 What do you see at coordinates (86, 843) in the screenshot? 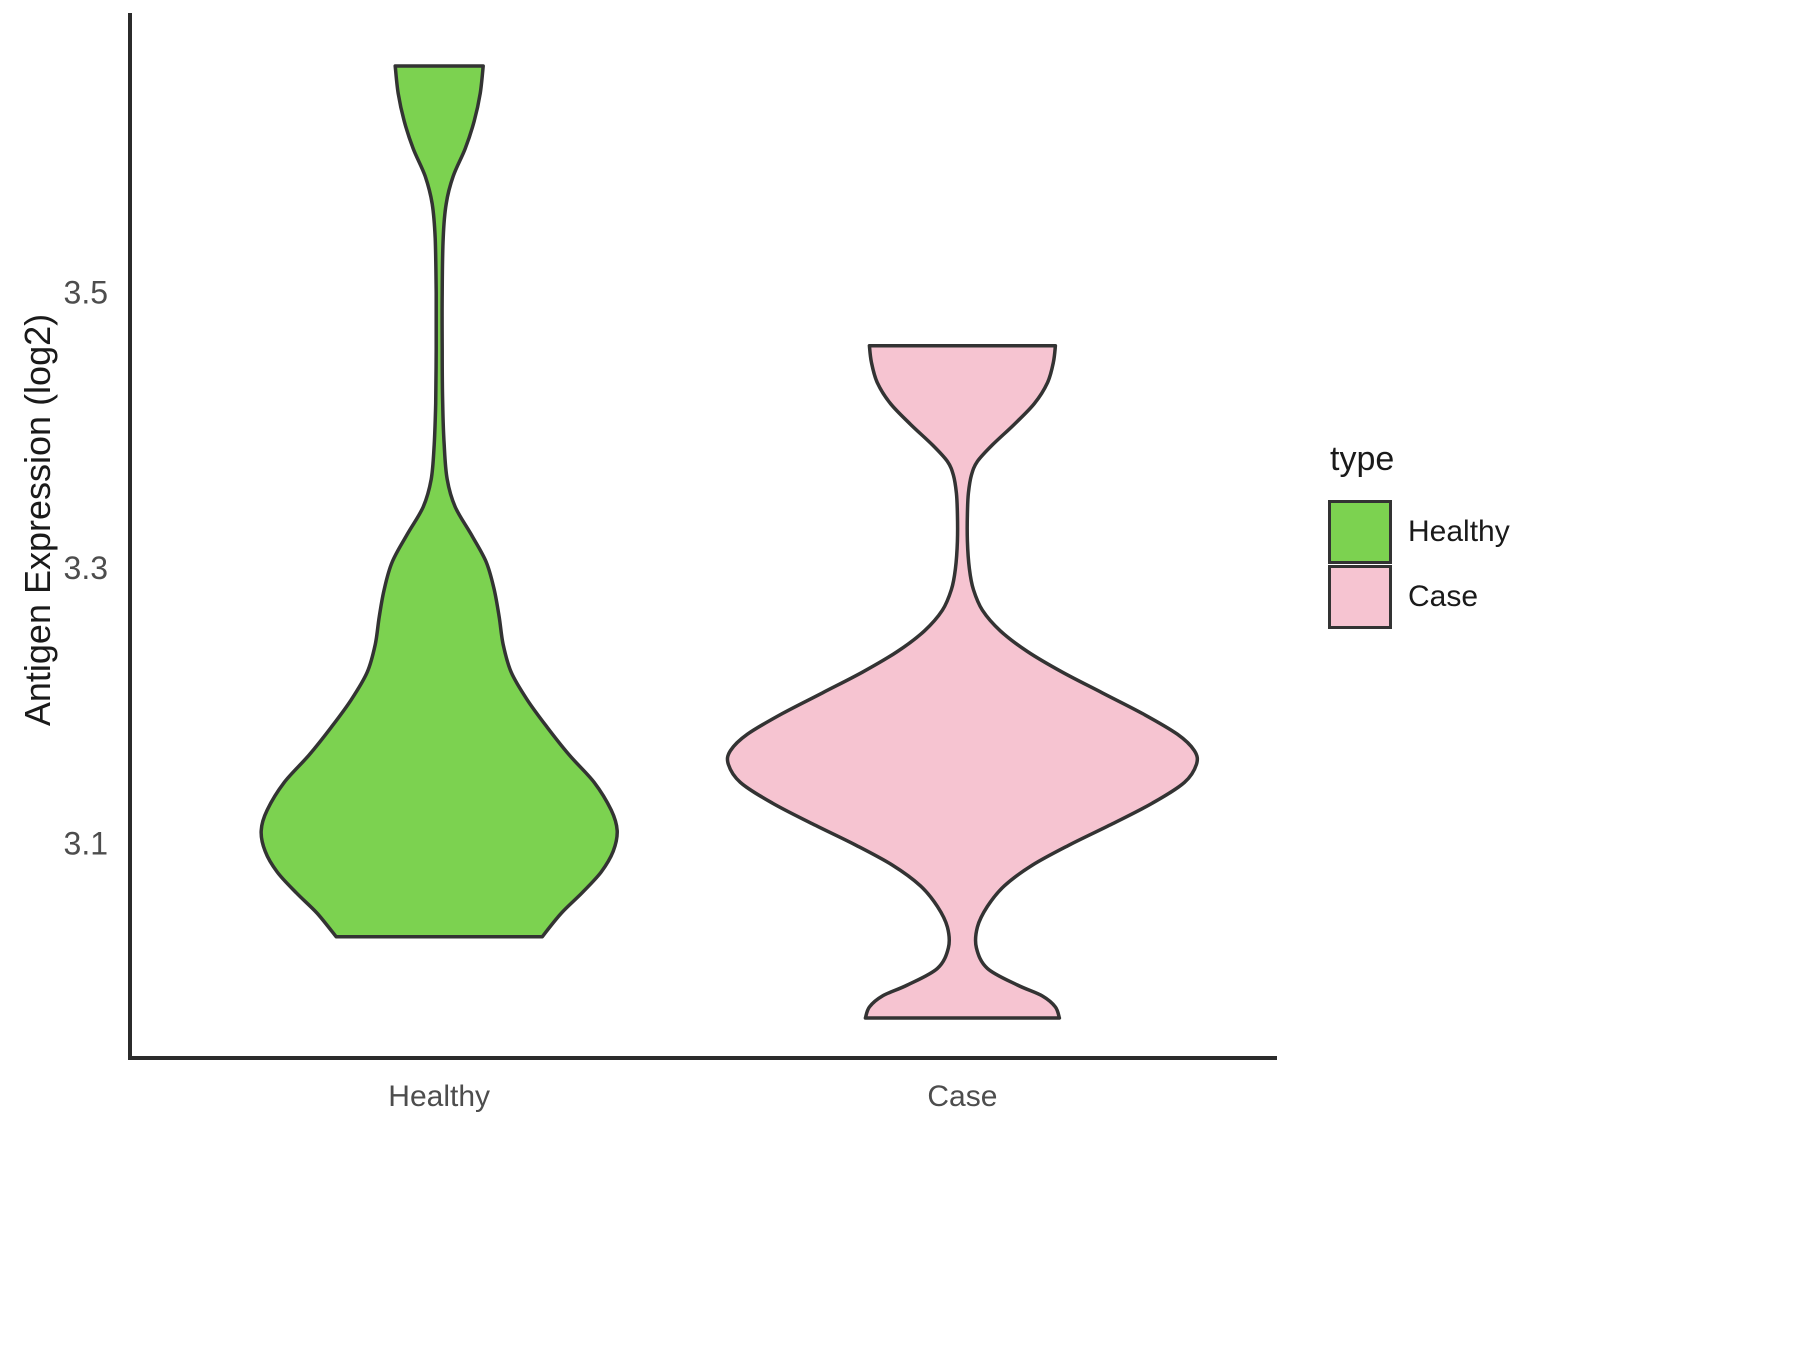
I see `y-tick-label: 3.1` at bounding box center [86, 843].